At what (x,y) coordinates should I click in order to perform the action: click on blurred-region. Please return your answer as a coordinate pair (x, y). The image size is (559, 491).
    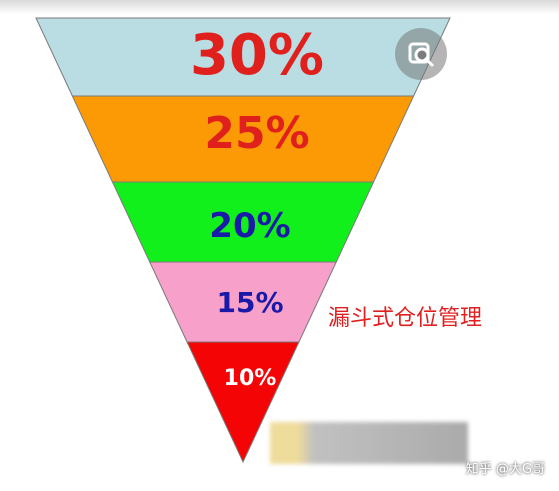
    Looking at the image, I should click on (369, 443).